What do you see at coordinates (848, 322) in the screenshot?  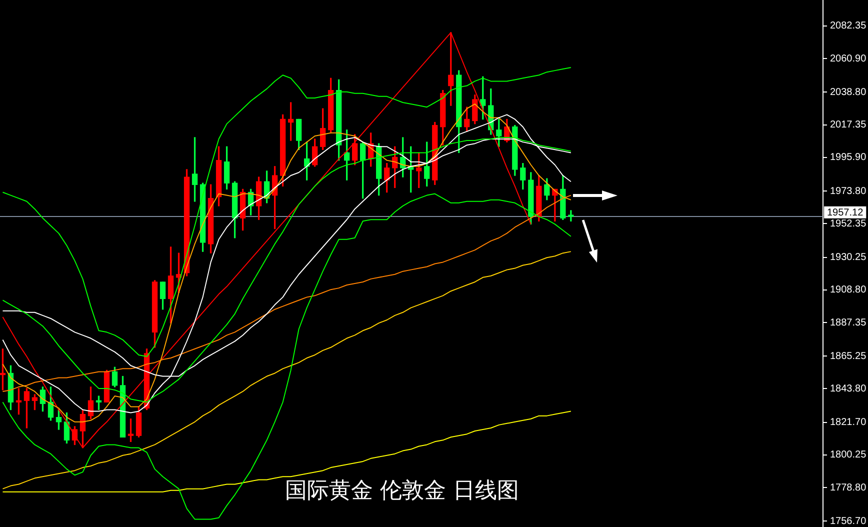 I see `y-tick-label: 1887.35` at bounding box center [848, 322].